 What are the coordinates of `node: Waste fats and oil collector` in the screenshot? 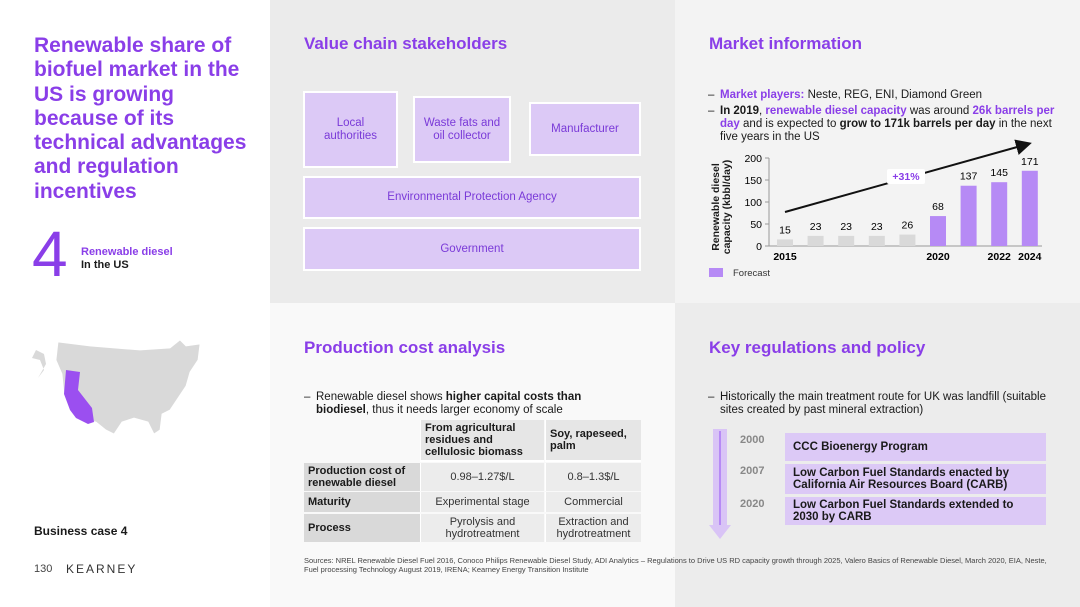 It's located at (462, 129).